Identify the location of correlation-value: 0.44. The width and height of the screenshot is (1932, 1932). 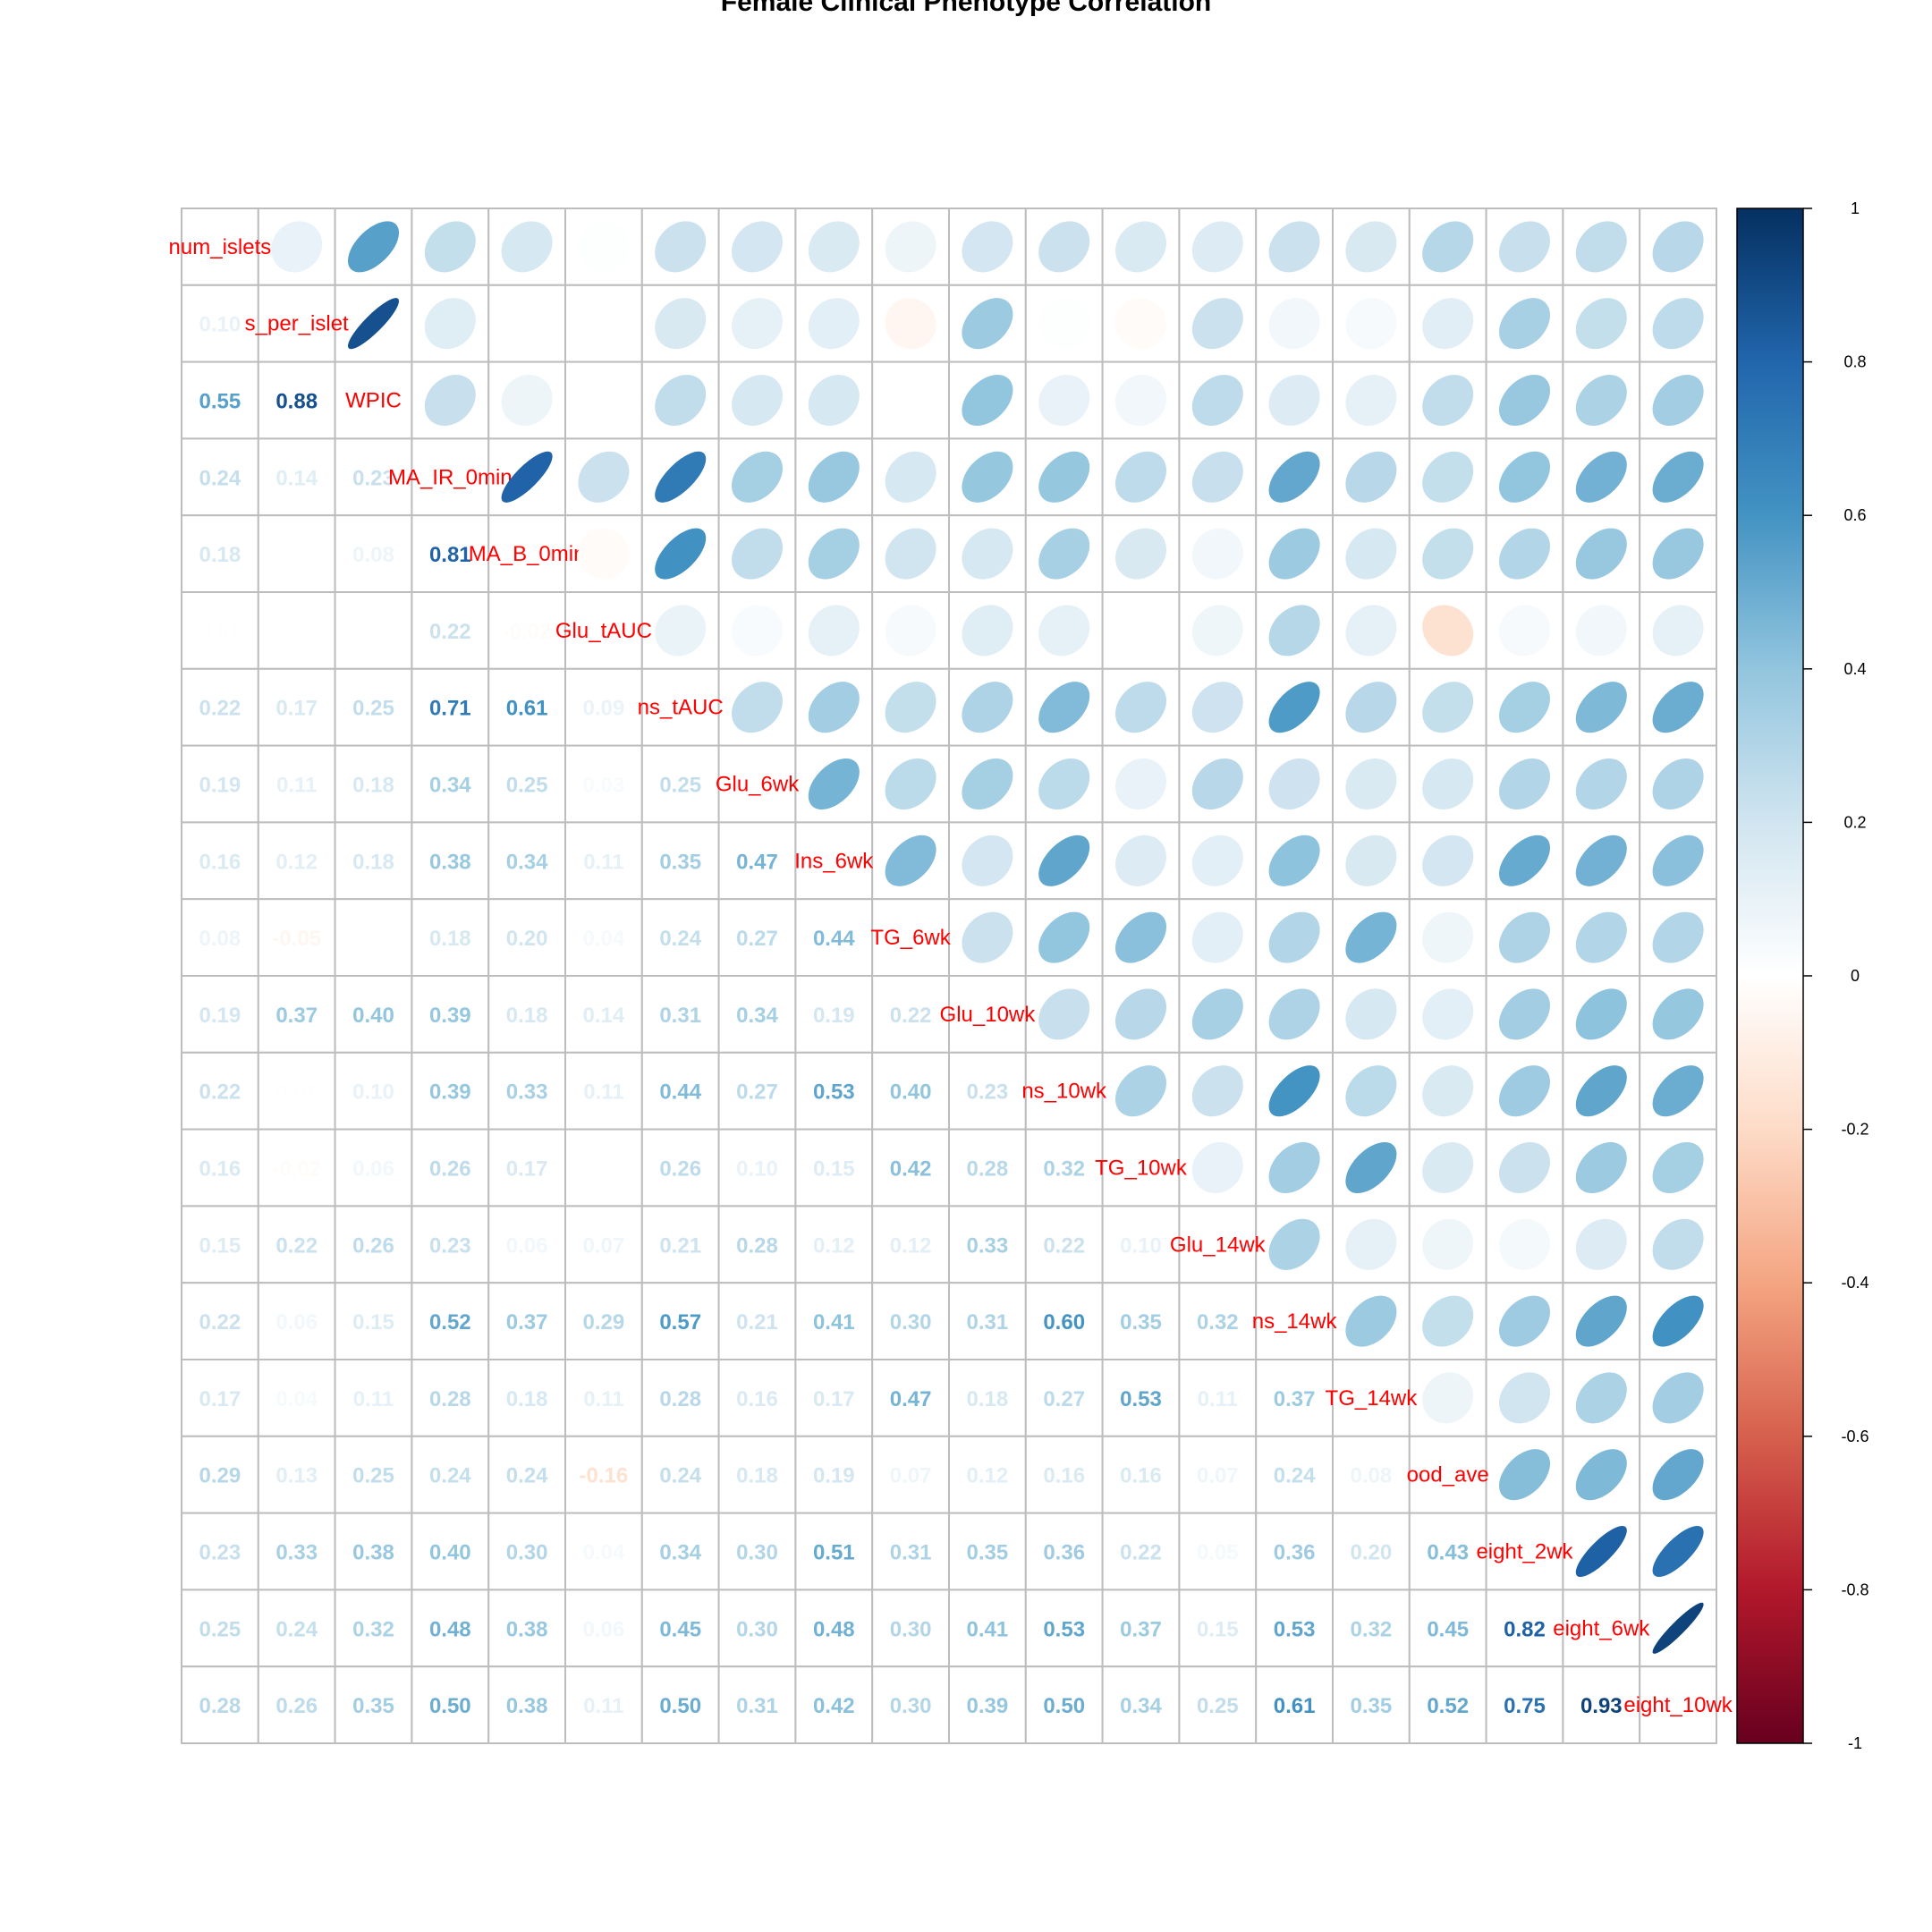
(834, 939).